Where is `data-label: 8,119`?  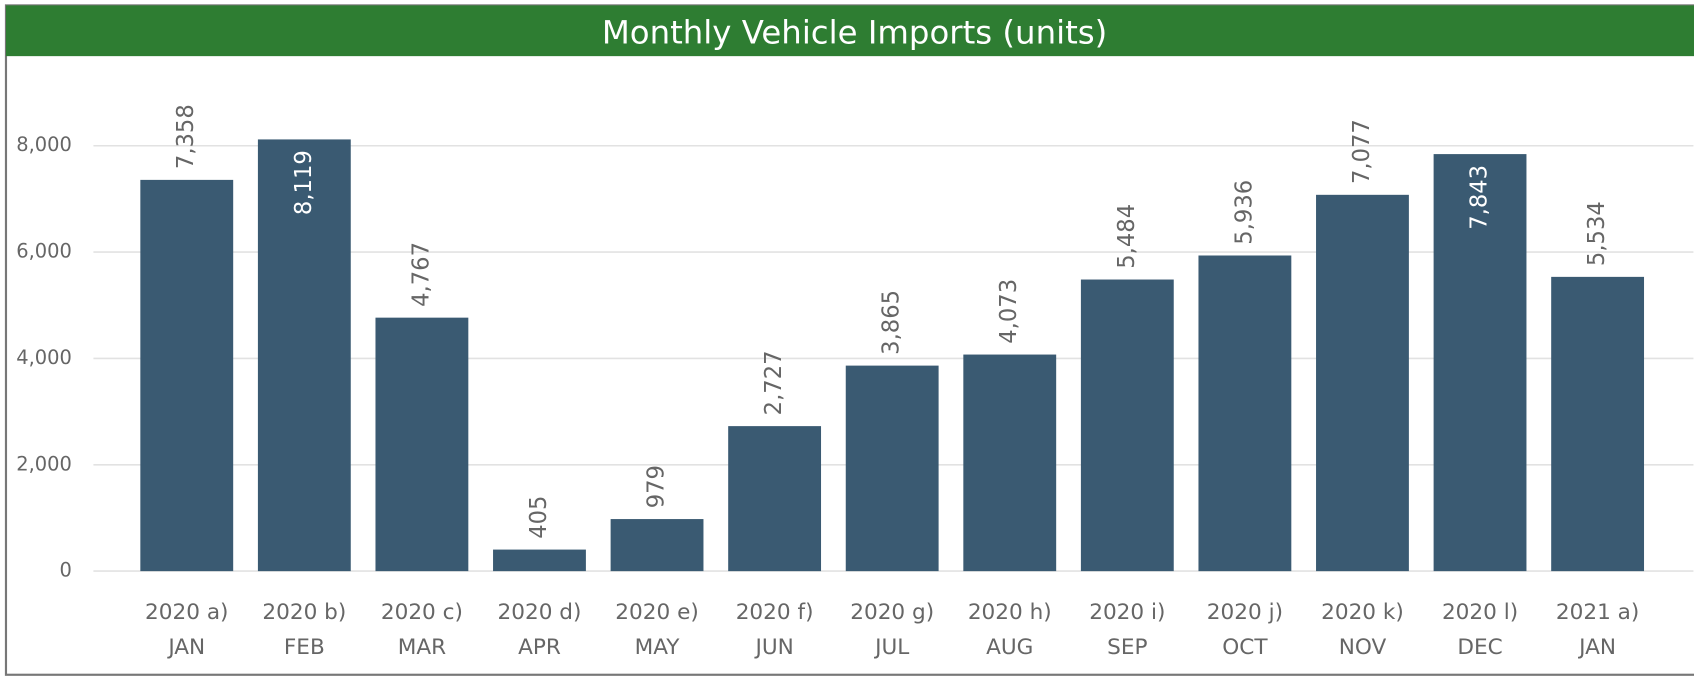
data-label: 8,119 is located at coordinates (304, 182).